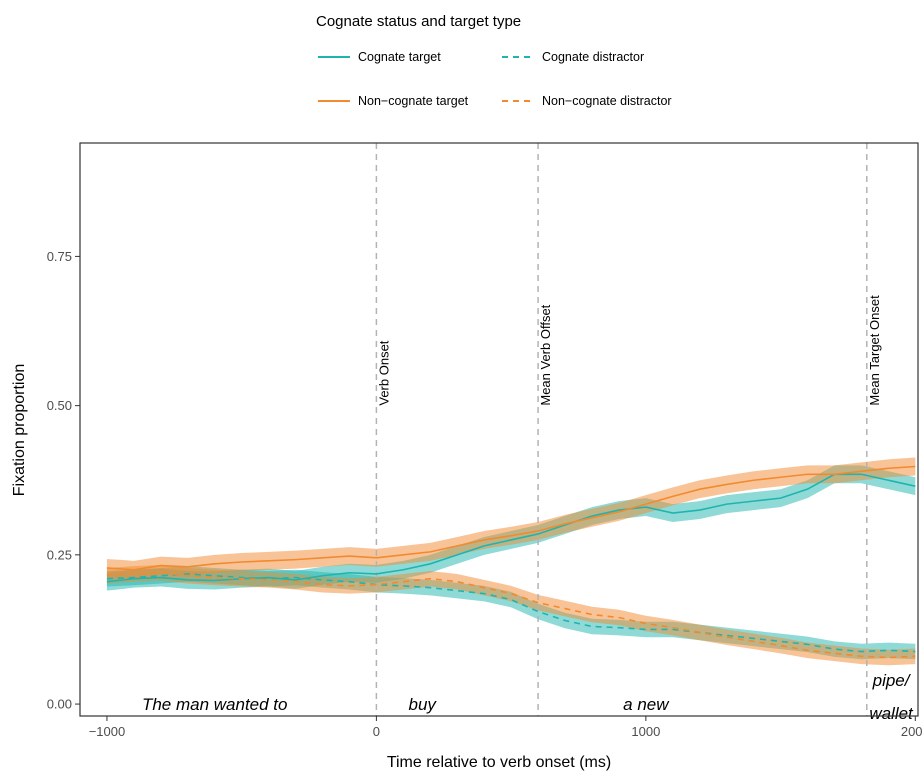 This screenshot has height=776, width=922. What do you see at coordinates (645, 731) in the screenshot?
I see `x-tick-label-2: 1000` at bounding box center [645, 731].